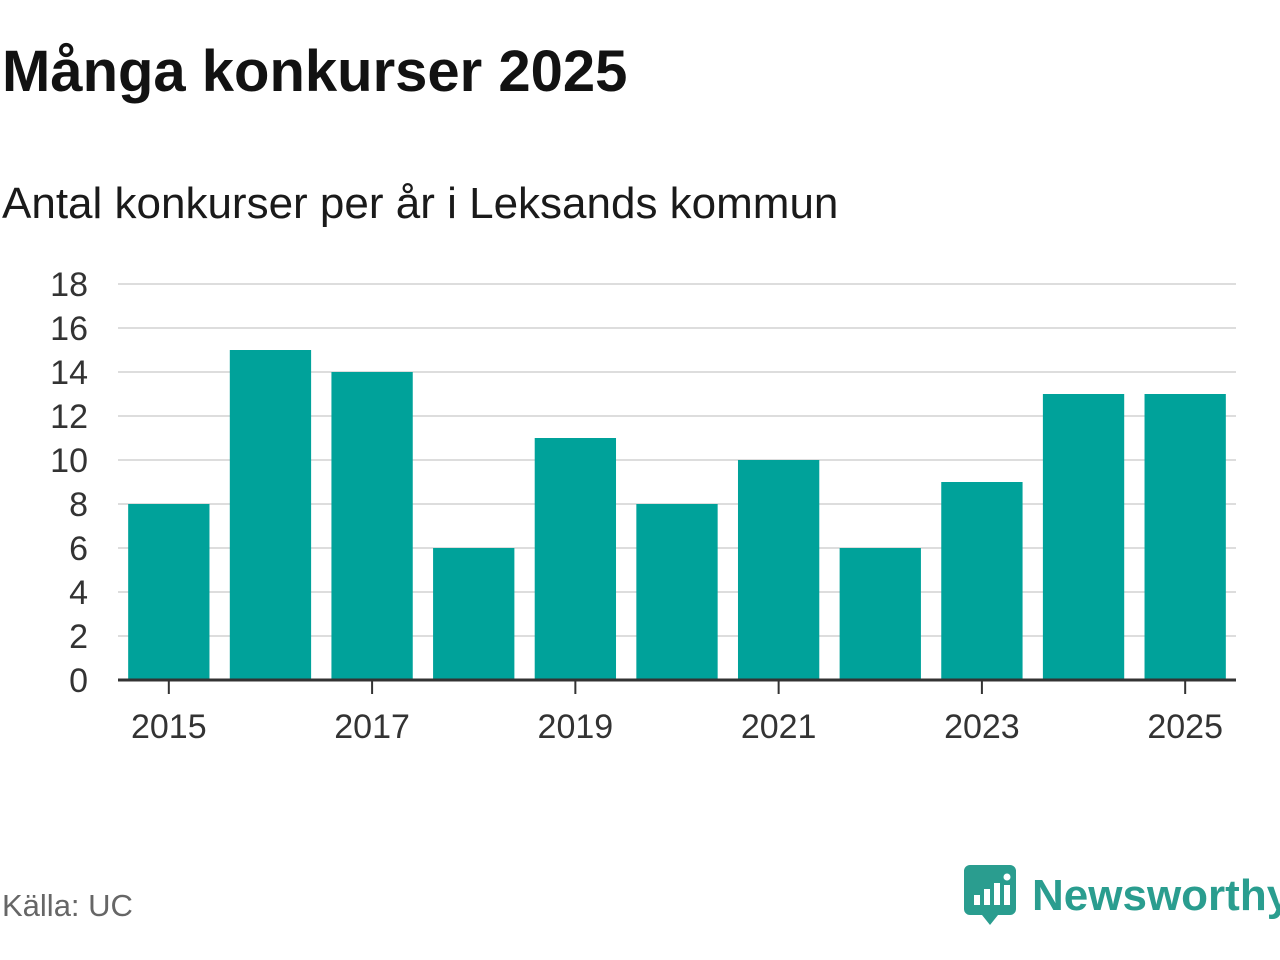 This screenshot has width=1280, height=960. I want to click on y-tick-label: 16, so click(69, 329).